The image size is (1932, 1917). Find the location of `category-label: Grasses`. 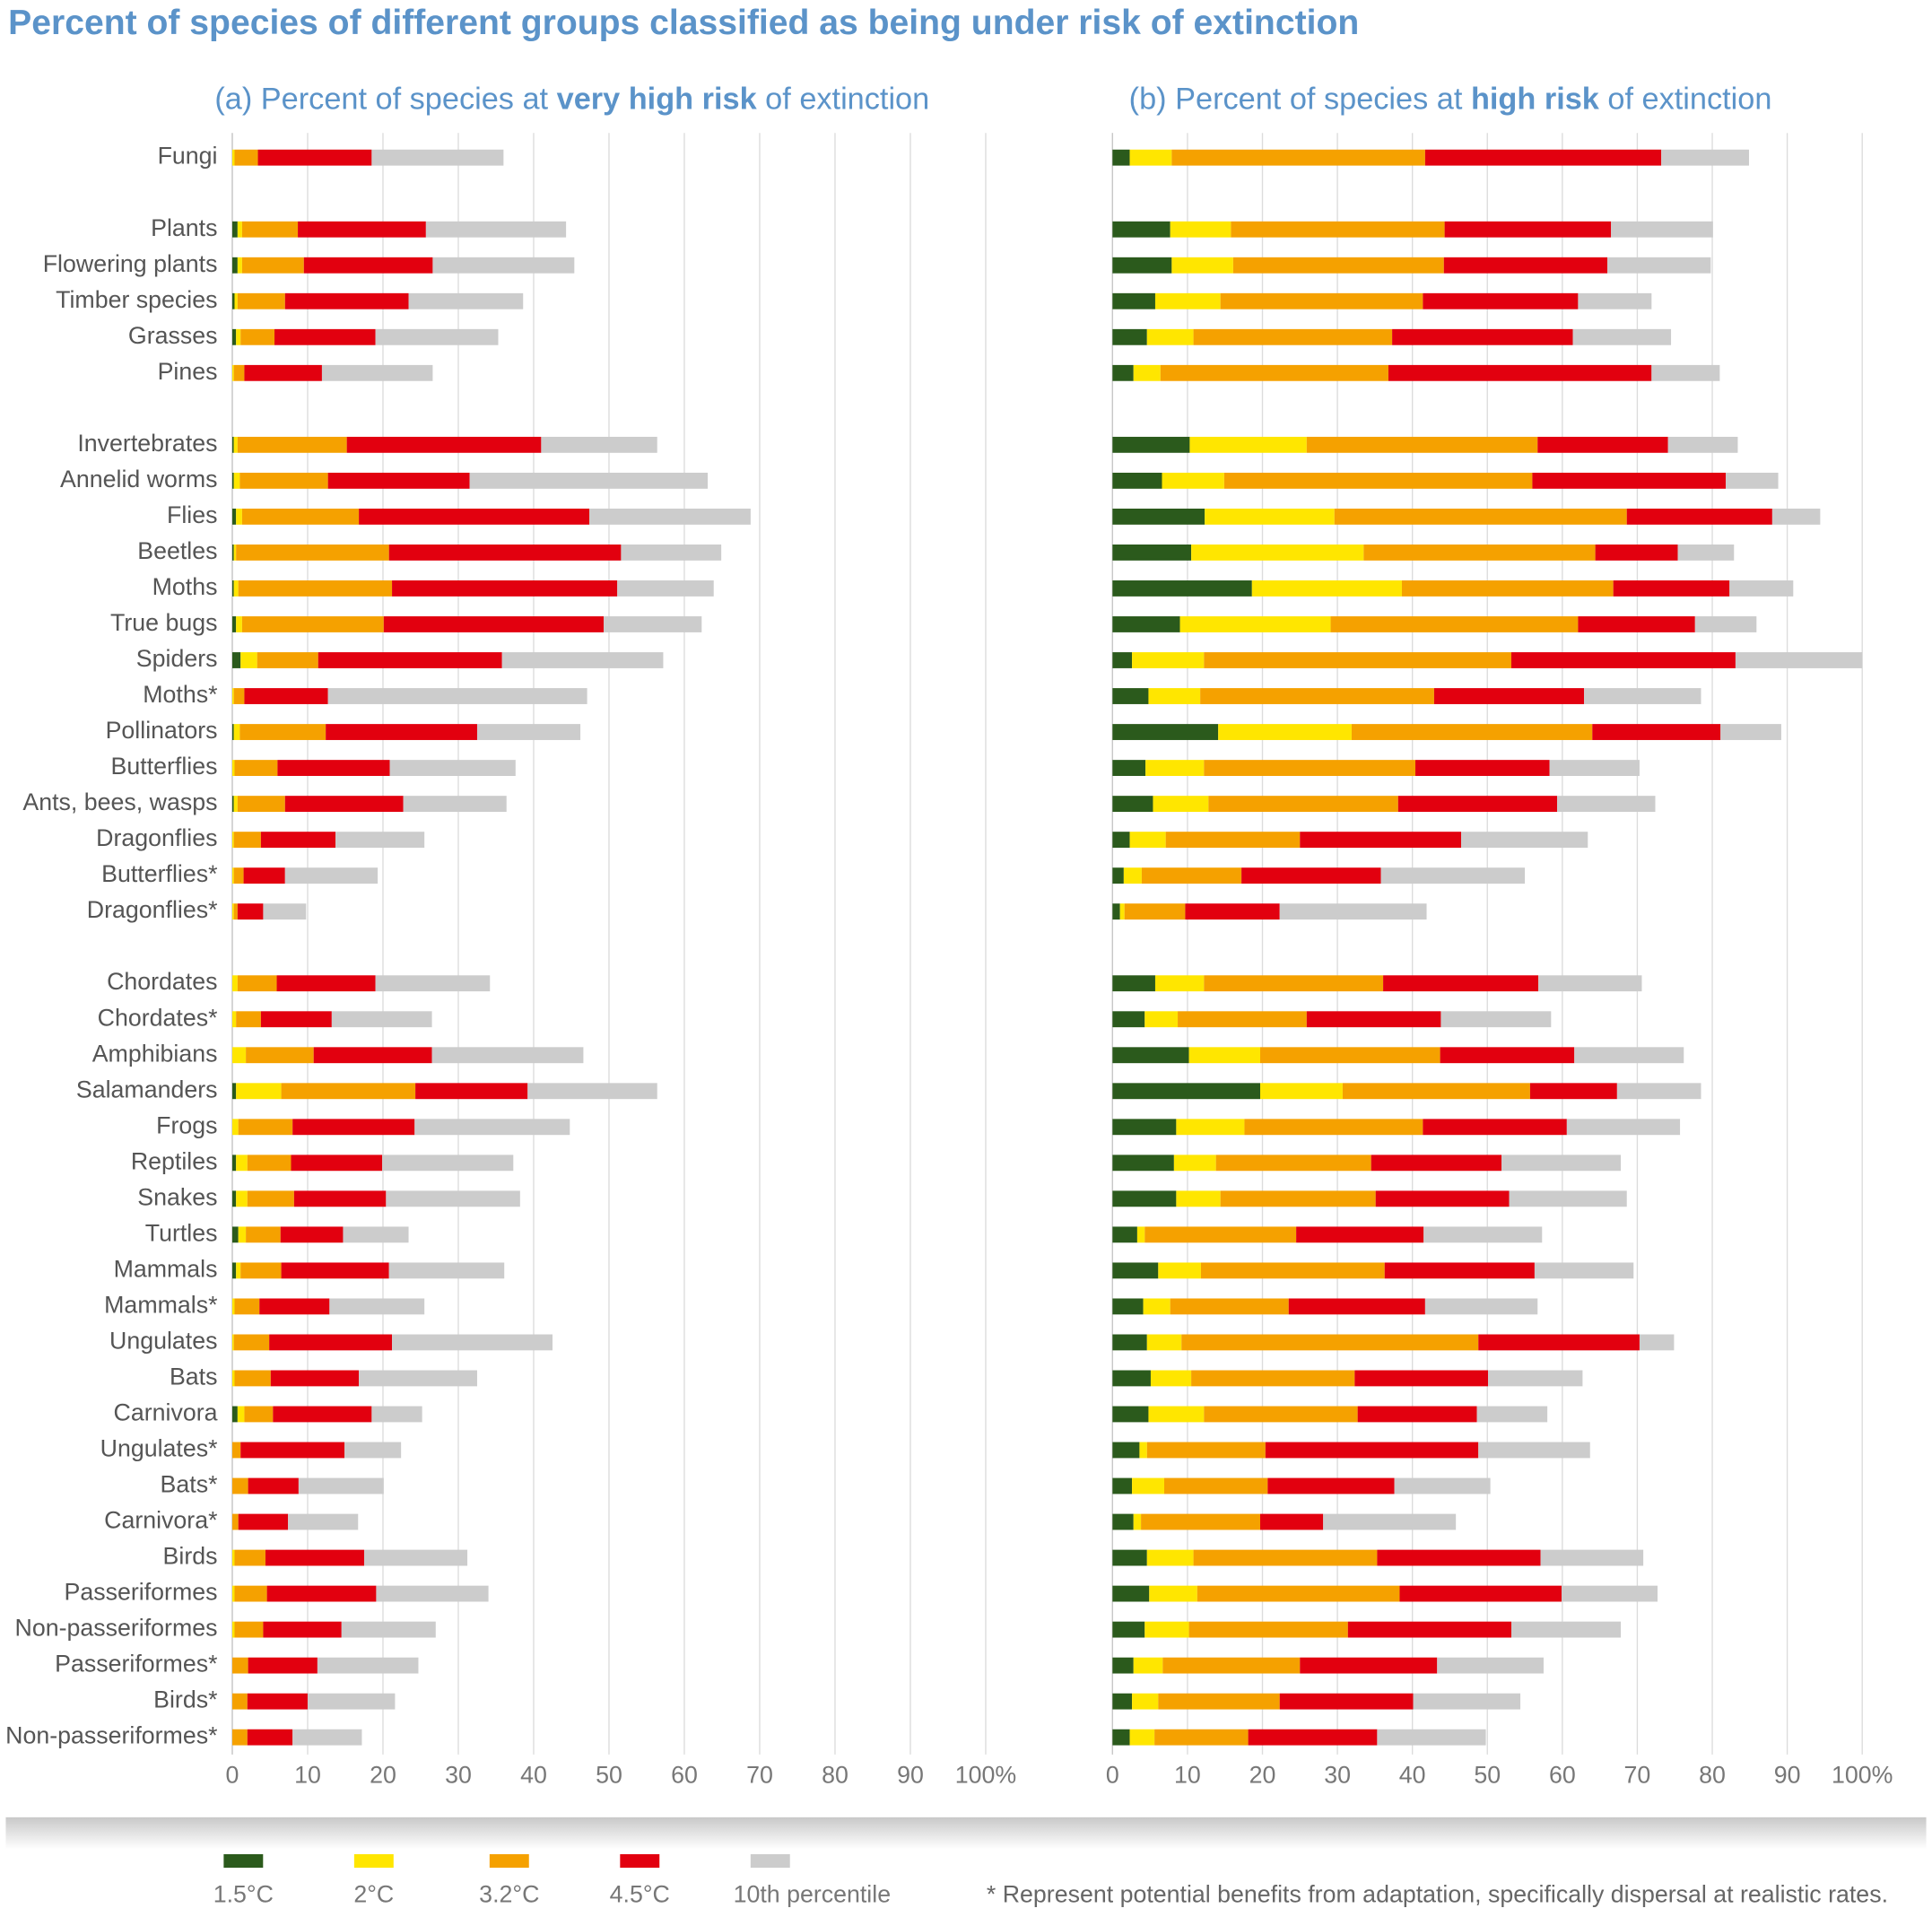

category-label: Grasses is located at coordinates (173, 335).